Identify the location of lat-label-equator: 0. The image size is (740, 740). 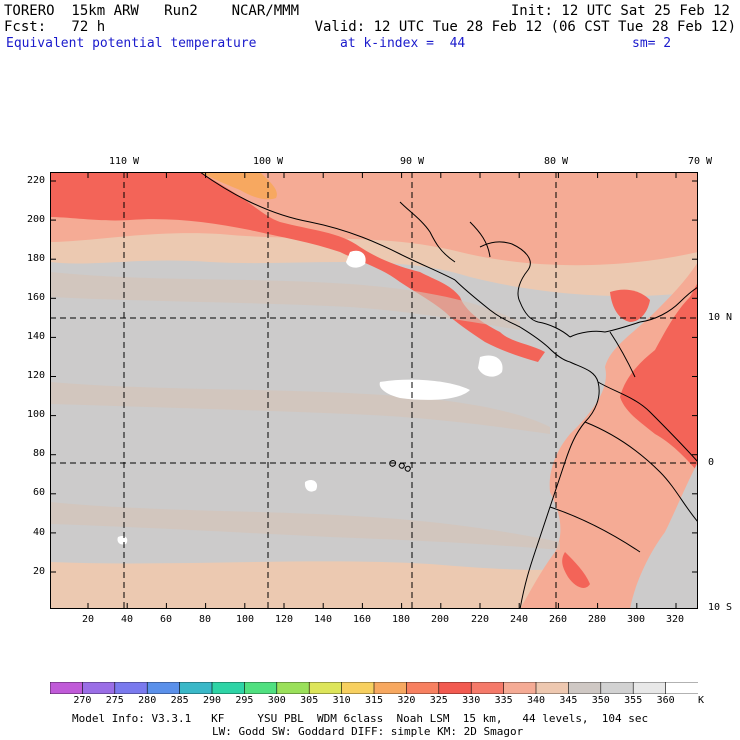
(711, 462).